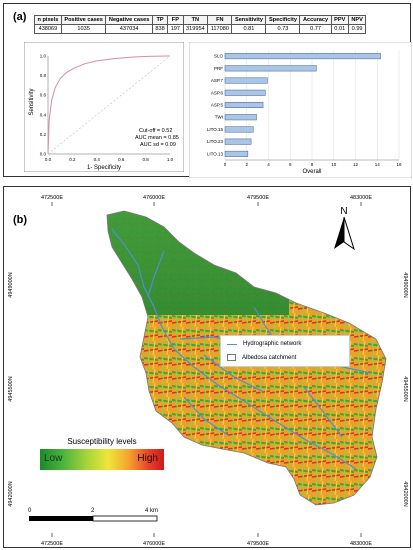  Describe the element at coordinates (220, 29) in the screenshot. I see `table-cell: 117080` at that location.